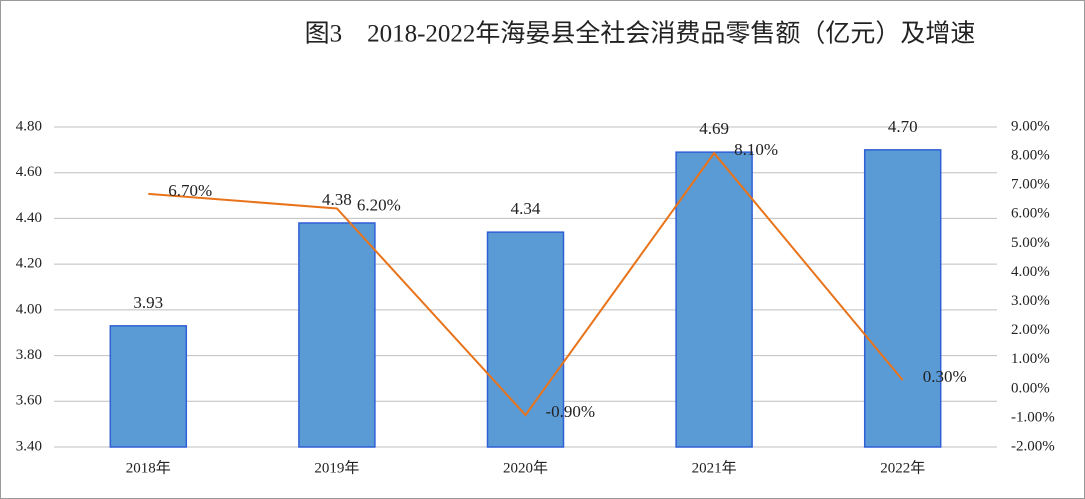 The image size is (1085, 499). Describe the element at coordinates (337, 199) in the screenshot. I see `bar-value-label: 4.38` at that location.